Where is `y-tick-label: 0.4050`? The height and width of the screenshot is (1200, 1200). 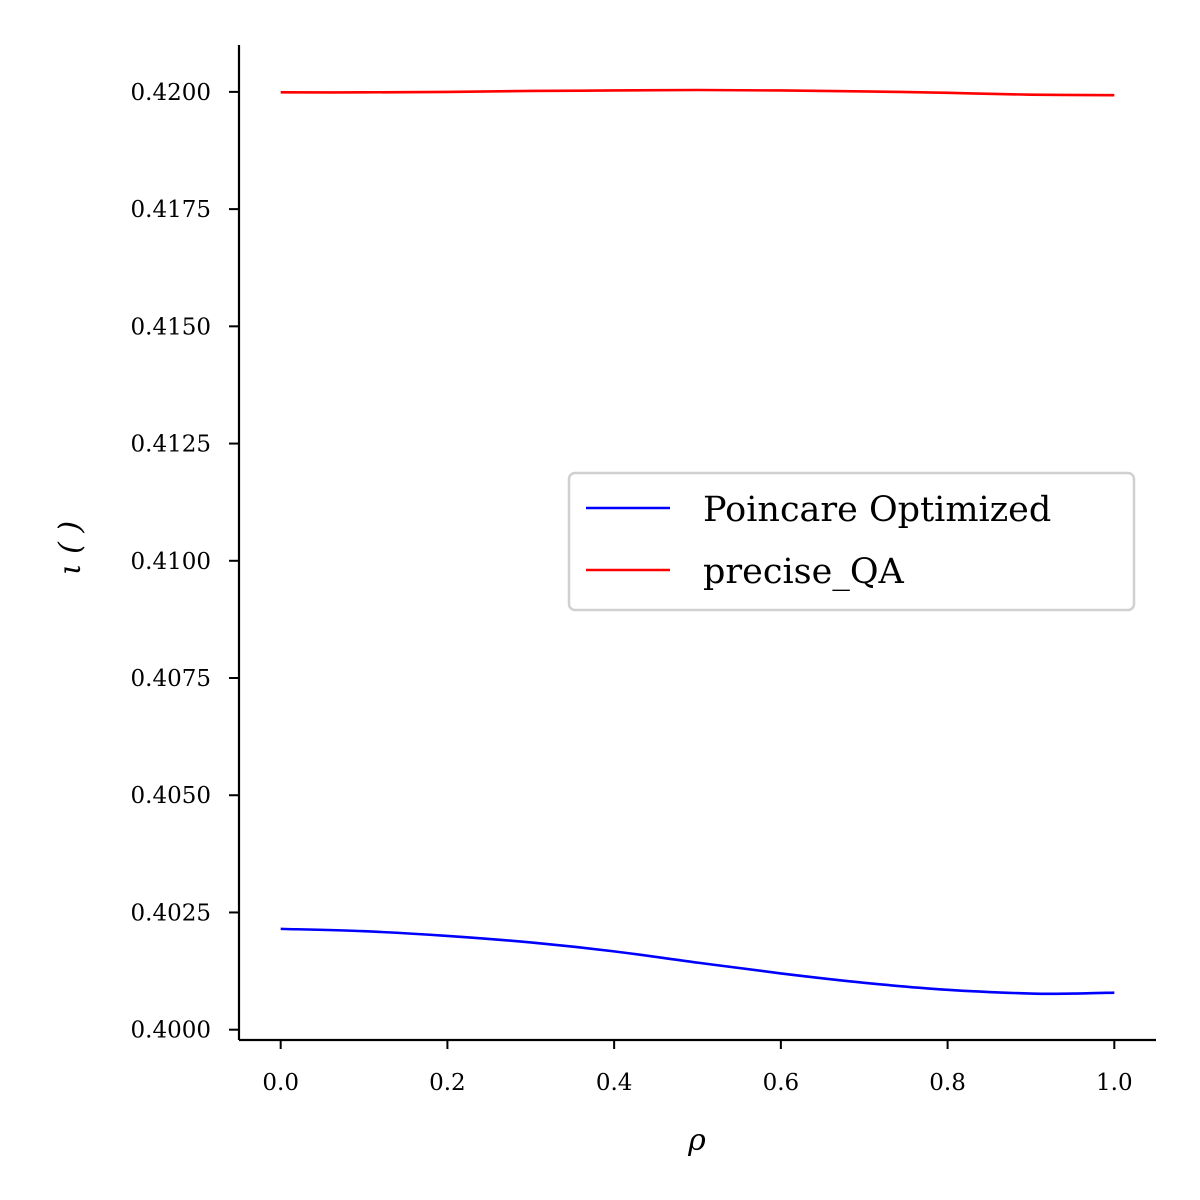
y-tick-label: 0.4050 is located at coordinates (171, 796).